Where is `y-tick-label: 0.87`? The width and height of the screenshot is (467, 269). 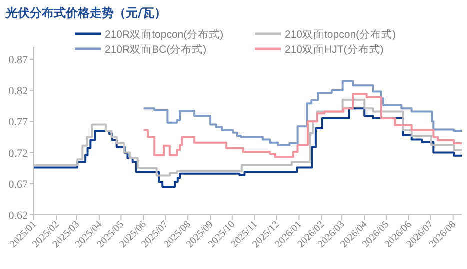 y-tick-label: 0.87 is located at coordinates (18, 60).